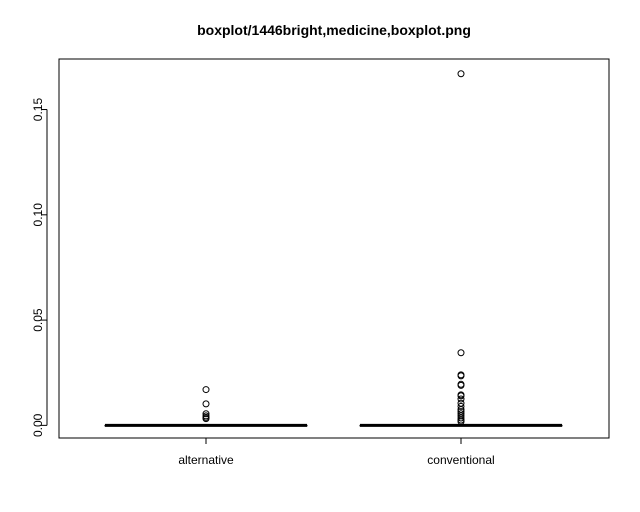  Describe the element at coordinates (38, 110) in the screenshot. I see `y-tick-label: 0.15` at that location.